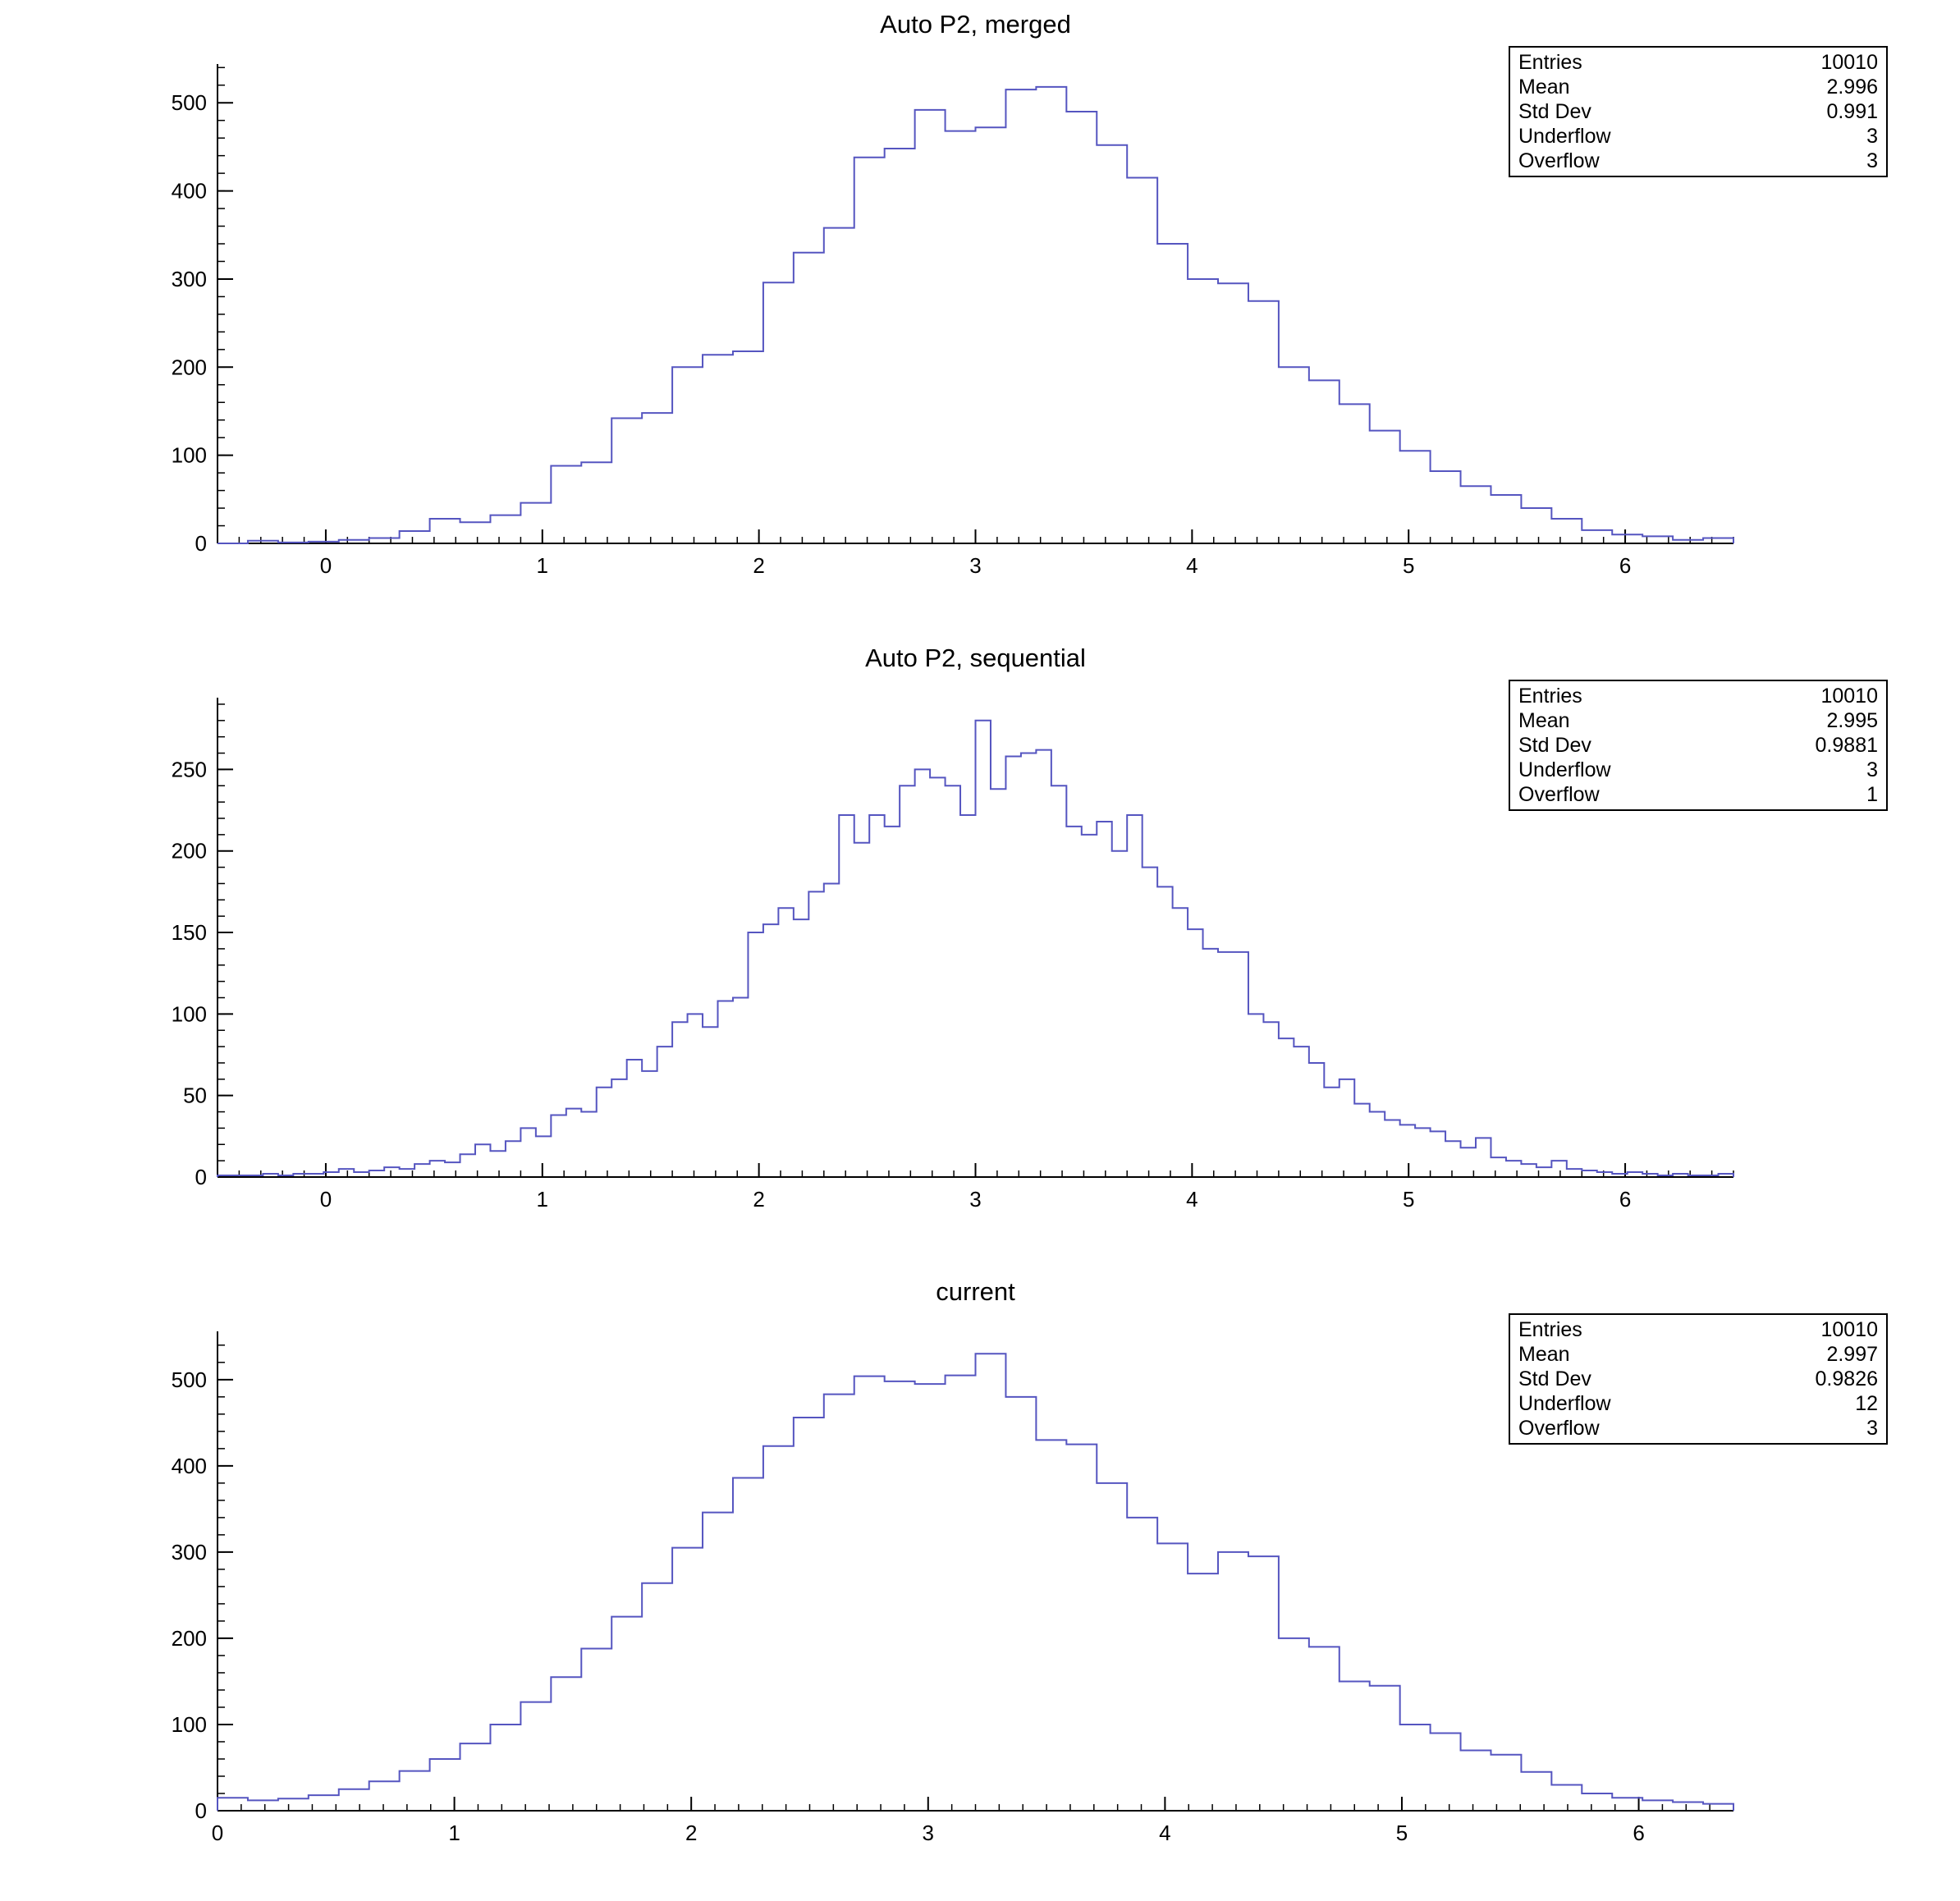 This screenshot has height=1901, width=1960. What do you see at coordinates (1852, 720) in the screenshot?
I see `stats-value-mean: 2.995` at bounding box center [1852, 720].